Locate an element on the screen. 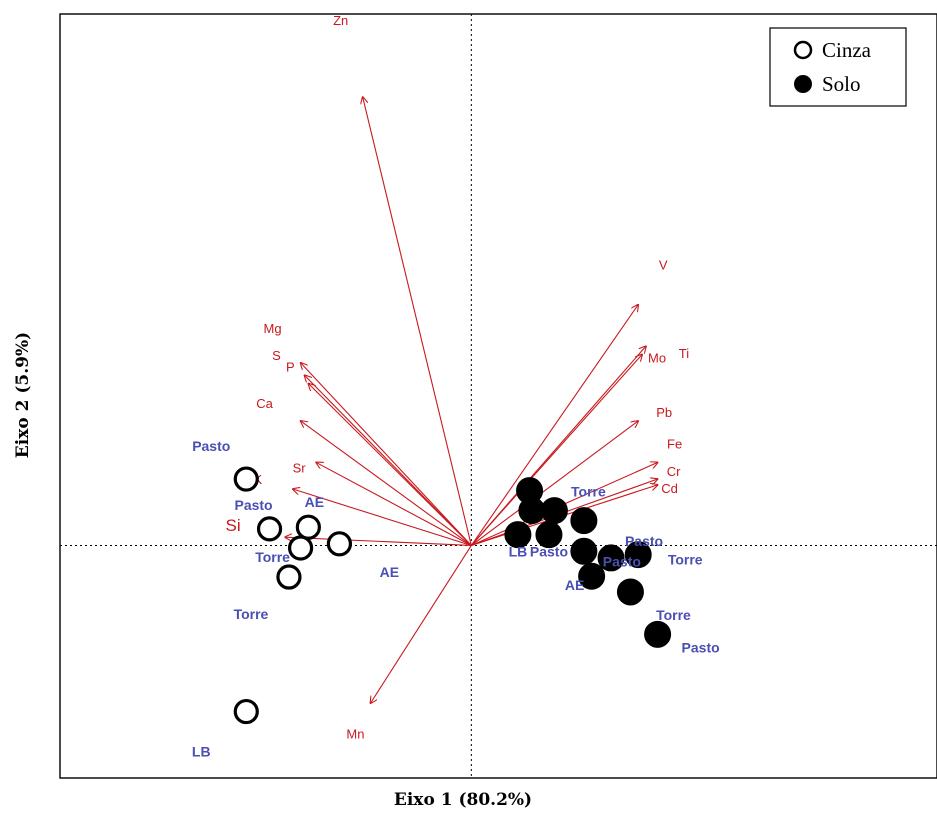  loading-label-ti: Ti is located at coordinates (684, 353).